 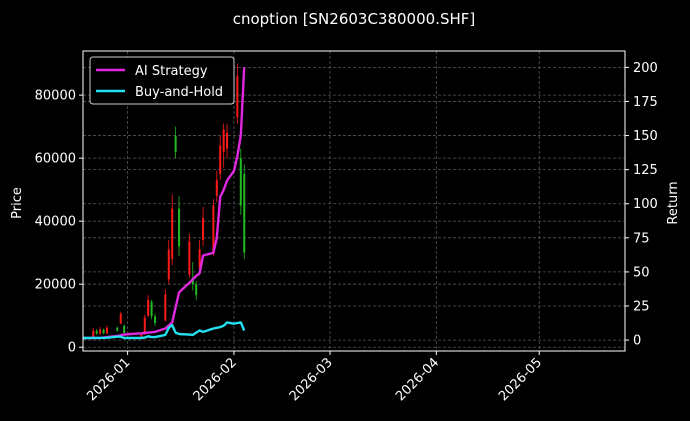 I want to click on y-tick-label-right: 0, so click(x=637, y=341).